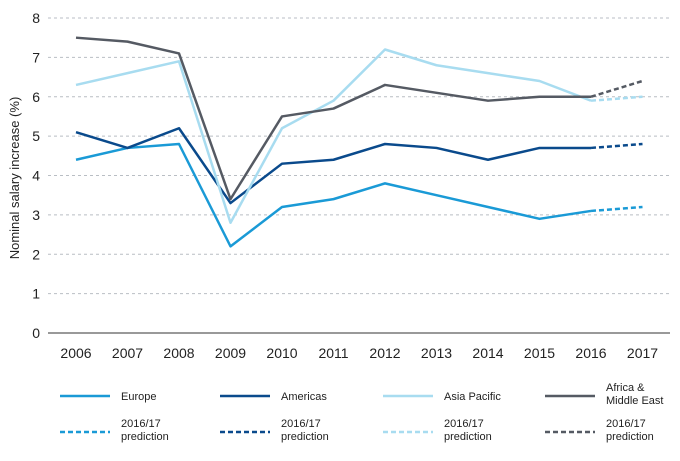 This screenshot has height=461, width=680. I want to click on x-tick-label: 2017, so click(642, 353).